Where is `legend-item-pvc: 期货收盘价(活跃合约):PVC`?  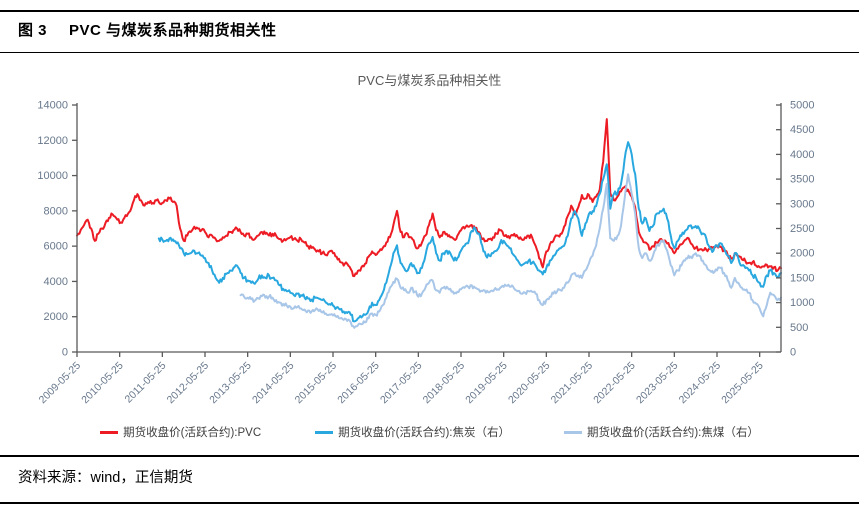 legend-item-pvc: 期货收盘价(活跃合约):PVC is located at coordinates (180, 432).